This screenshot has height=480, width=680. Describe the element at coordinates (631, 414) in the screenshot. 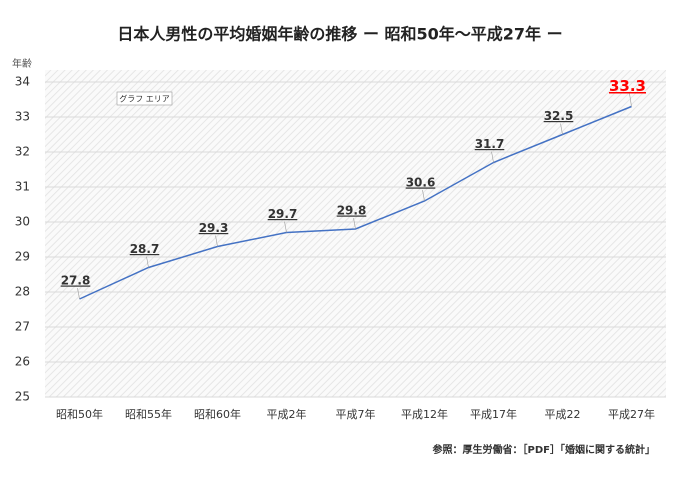

I see `x-tick-label: 平成27年` at that location.